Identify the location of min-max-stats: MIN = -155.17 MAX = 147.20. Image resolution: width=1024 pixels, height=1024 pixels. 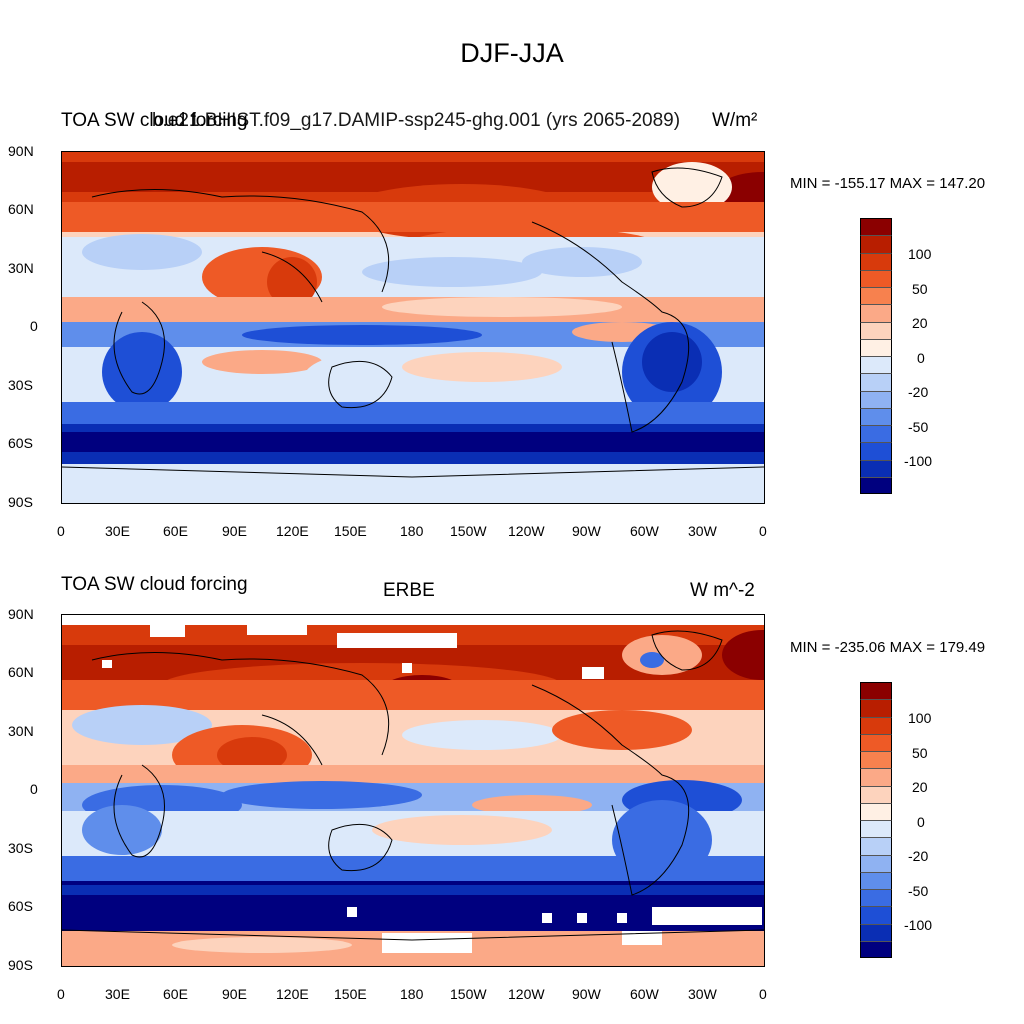
(888, 183).